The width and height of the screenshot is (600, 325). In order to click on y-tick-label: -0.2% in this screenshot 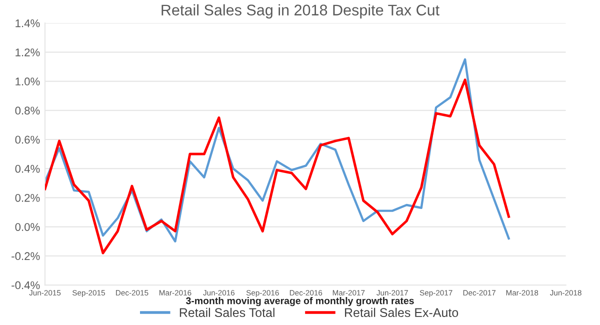, I will do `click(26, 256)`.